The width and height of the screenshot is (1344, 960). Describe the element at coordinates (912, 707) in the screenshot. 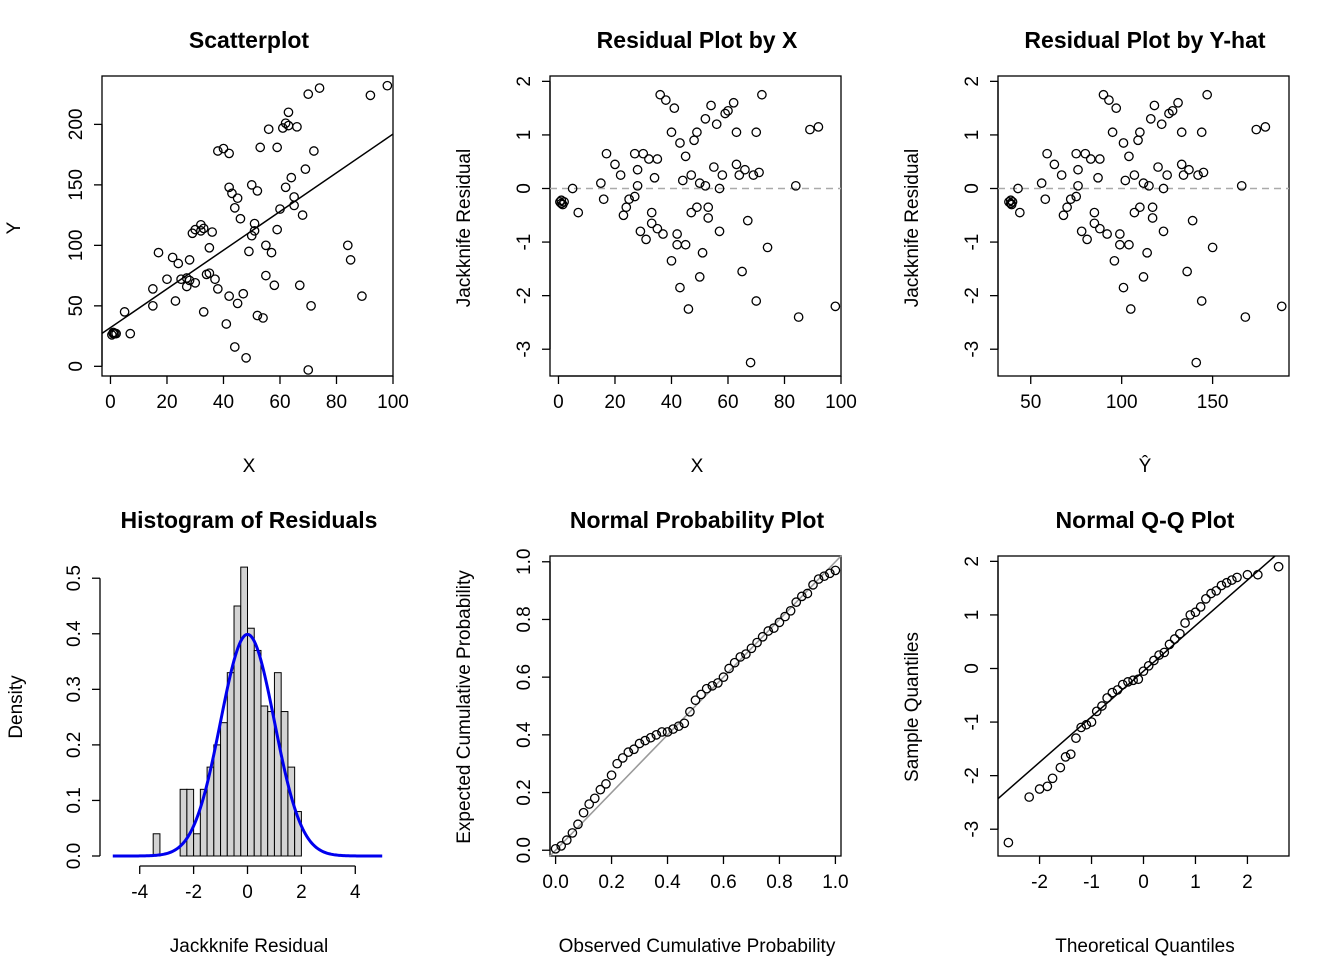

I see `normal-qq-ylabel: Sample Quantiles` at that location.